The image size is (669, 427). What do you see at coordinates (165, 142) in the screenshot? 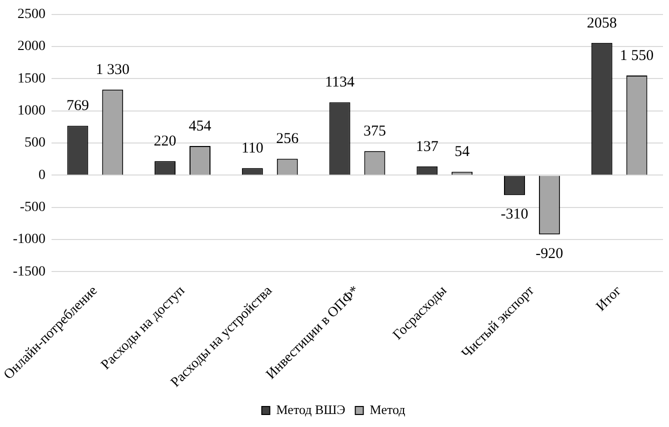
I see `data-label: 220` at bounding box center [165, 142].